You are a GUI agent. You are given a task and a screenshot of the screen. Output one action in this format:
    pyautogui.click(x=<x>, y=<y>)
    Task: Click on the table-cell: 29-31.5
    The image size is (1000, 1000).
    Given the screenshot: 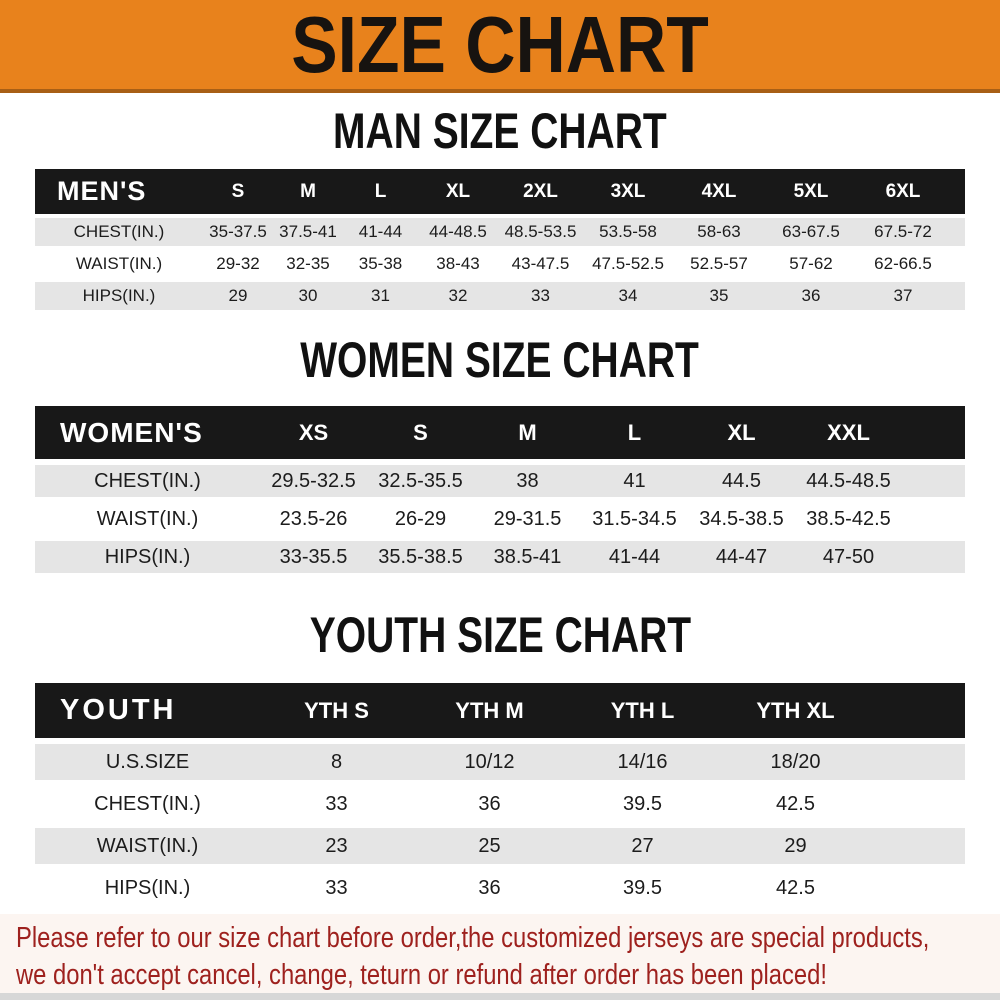 What is the action you would take?
    pyautogui.click(x=527, y=518)
    